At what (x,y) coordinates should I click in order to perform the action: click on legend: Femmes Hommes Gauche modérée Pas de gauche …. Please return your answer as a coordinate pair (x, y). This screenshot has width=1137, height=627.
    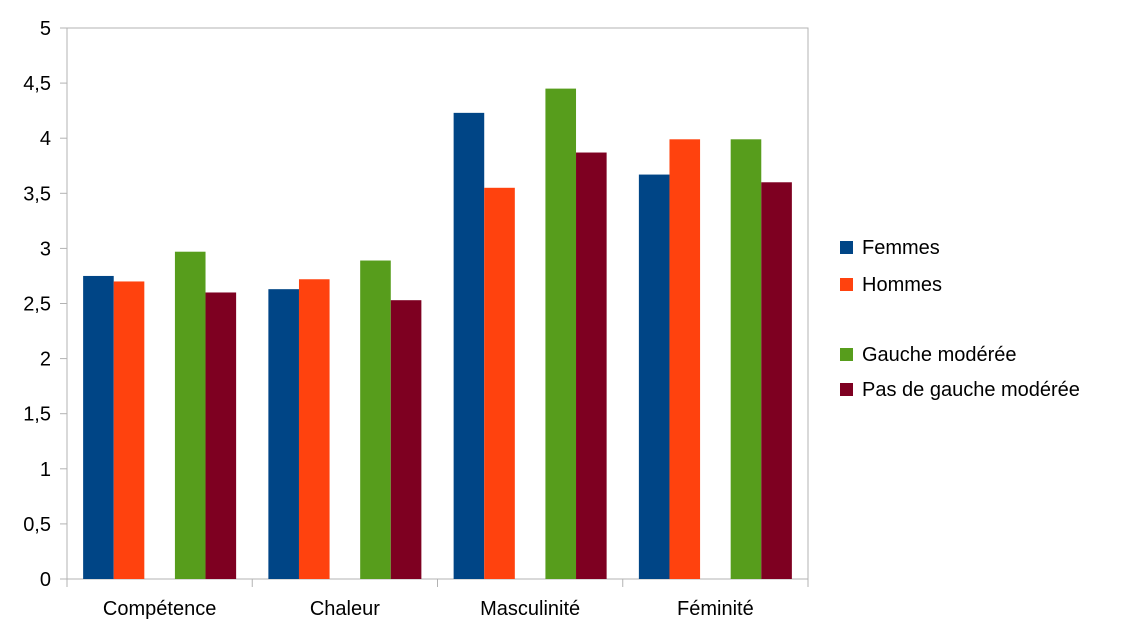
    Looking at the image, I should click on (960, 319).